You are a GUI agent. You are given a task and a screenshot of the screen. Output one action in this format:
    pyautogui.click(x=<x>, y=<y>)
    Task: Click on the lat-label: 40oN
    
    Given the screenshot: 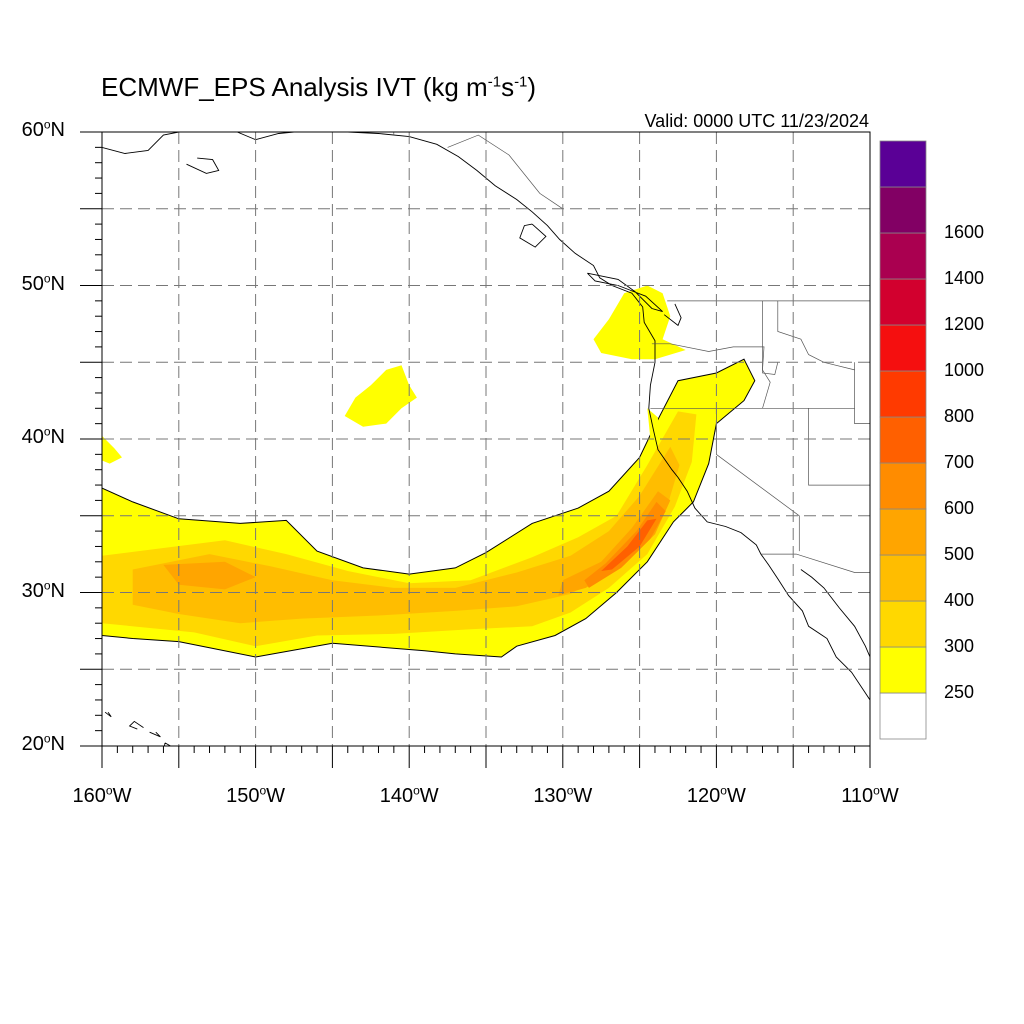 What is the action you would take?
    pyautogui.click(x=32, y=436)
    